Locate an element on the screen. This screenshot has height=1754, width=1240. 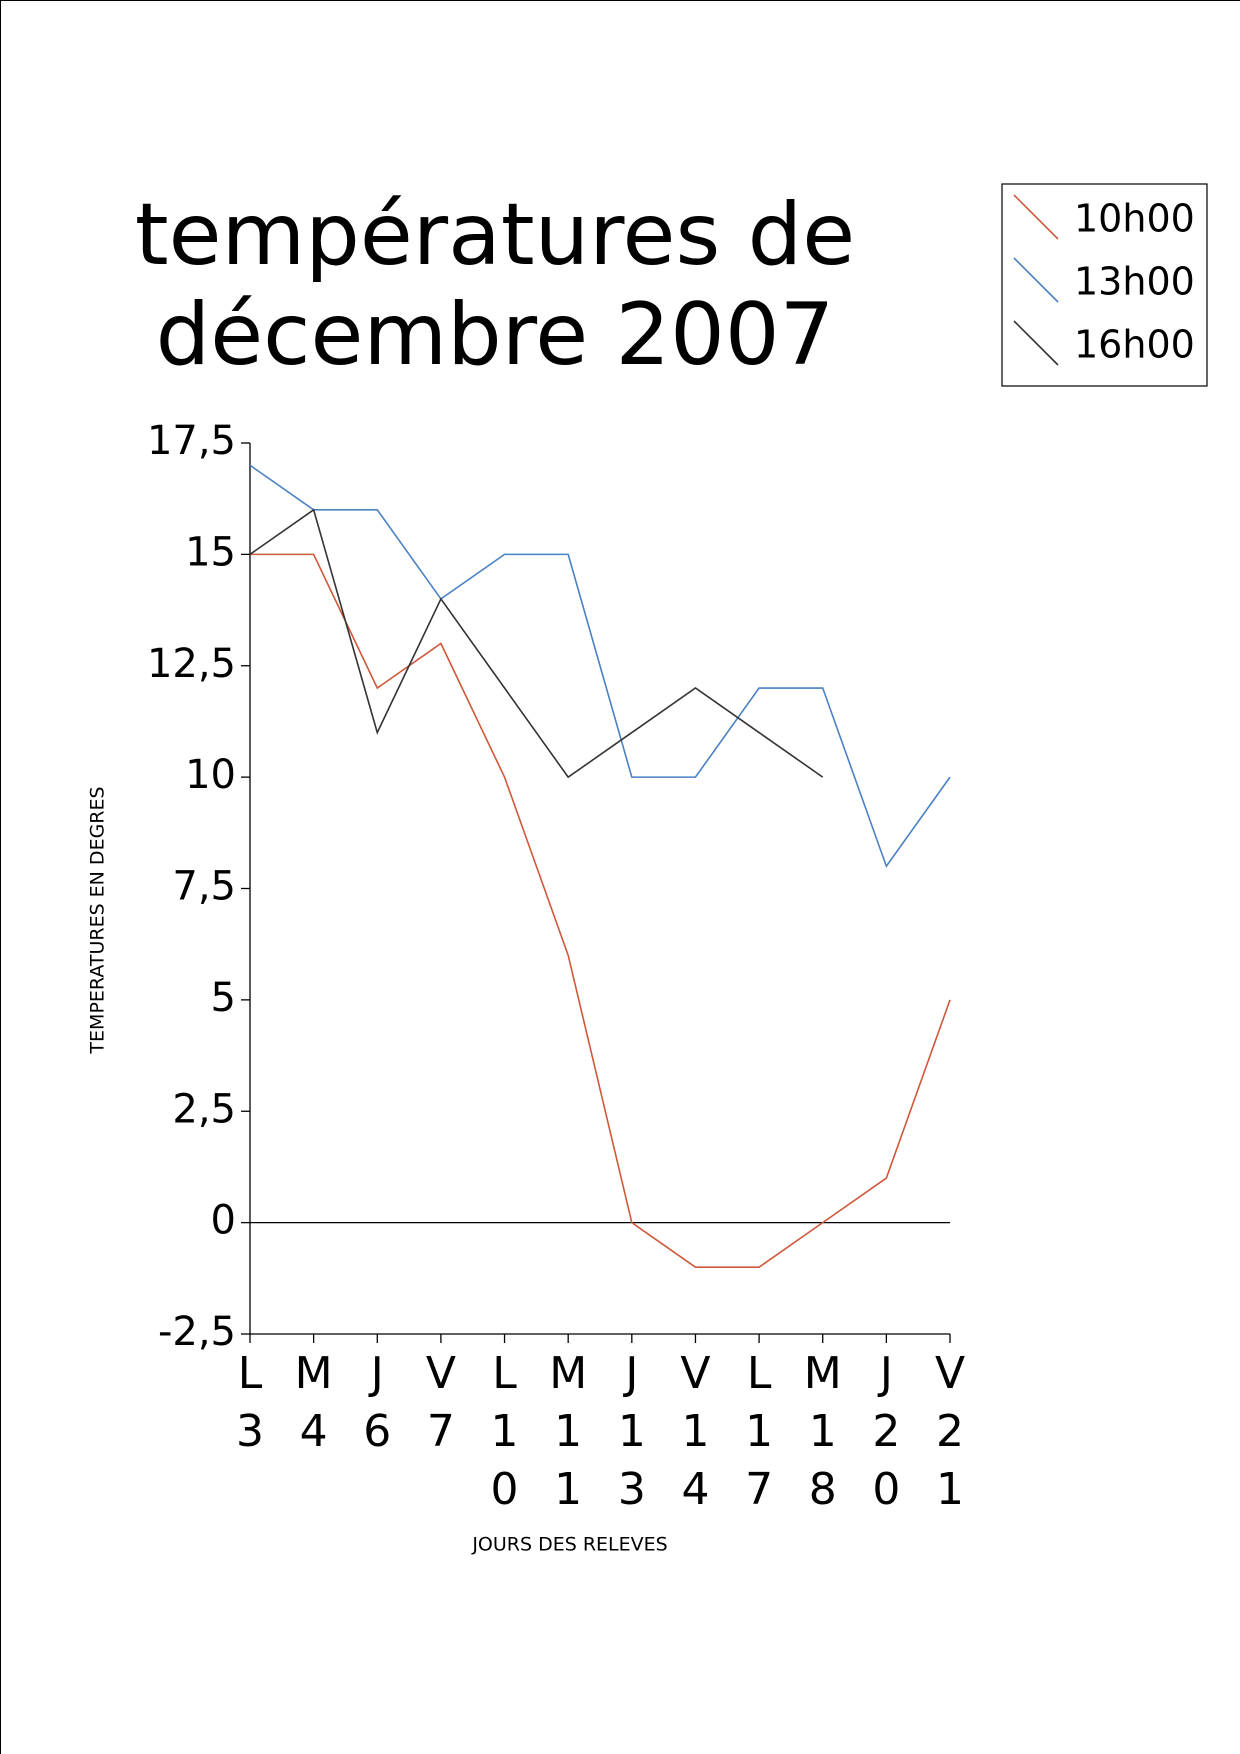
legend-label: 16h00 is located at coordinates (1134, 345).